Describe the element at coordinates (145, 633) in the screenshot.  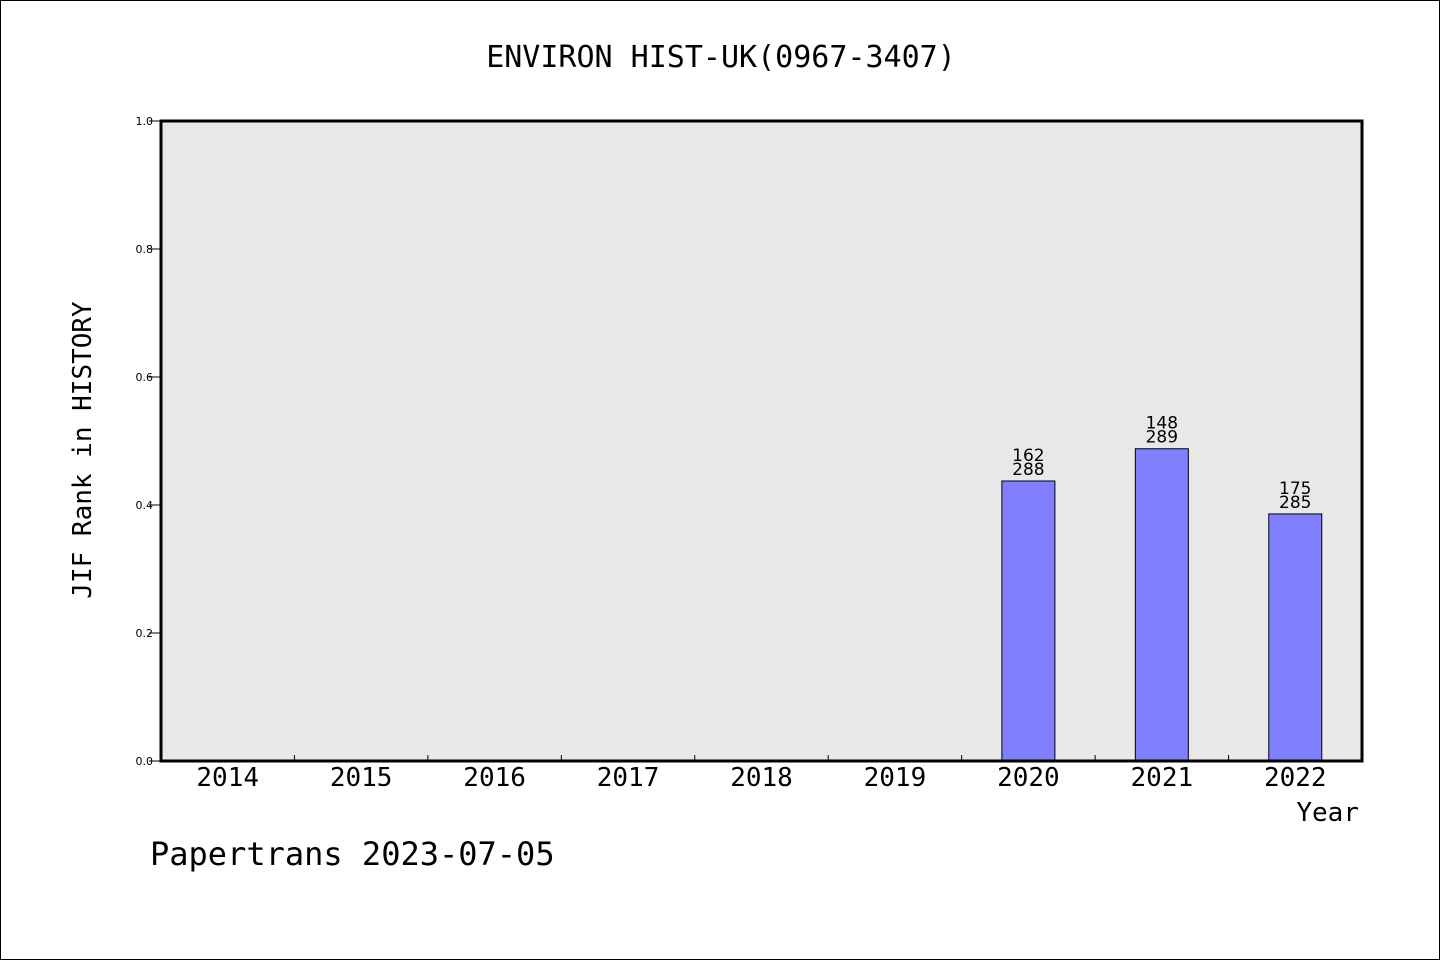
I see `y-tick-label: 0.2` at that location.